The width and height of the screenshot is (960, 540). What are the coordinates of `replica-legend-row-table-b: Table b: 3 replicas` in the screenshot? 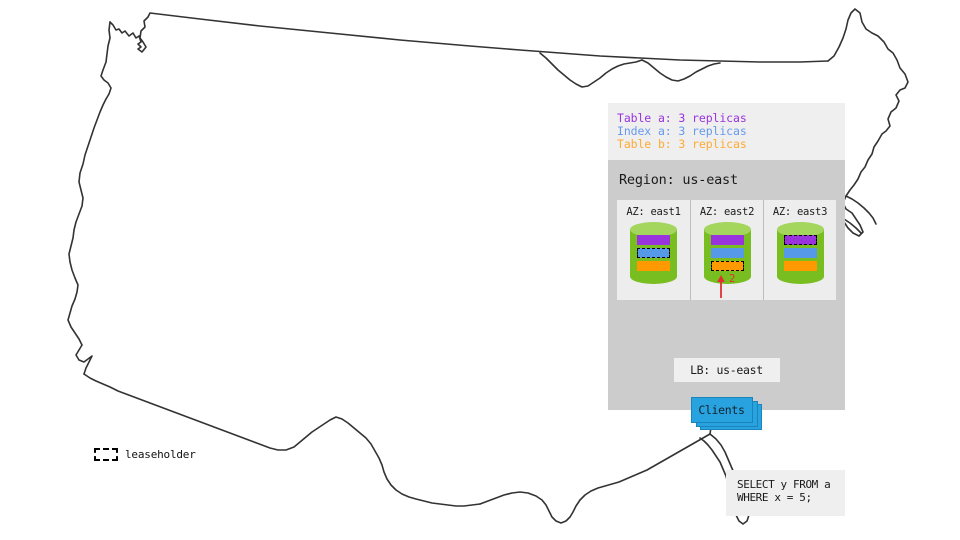 It's located at (682, 144).